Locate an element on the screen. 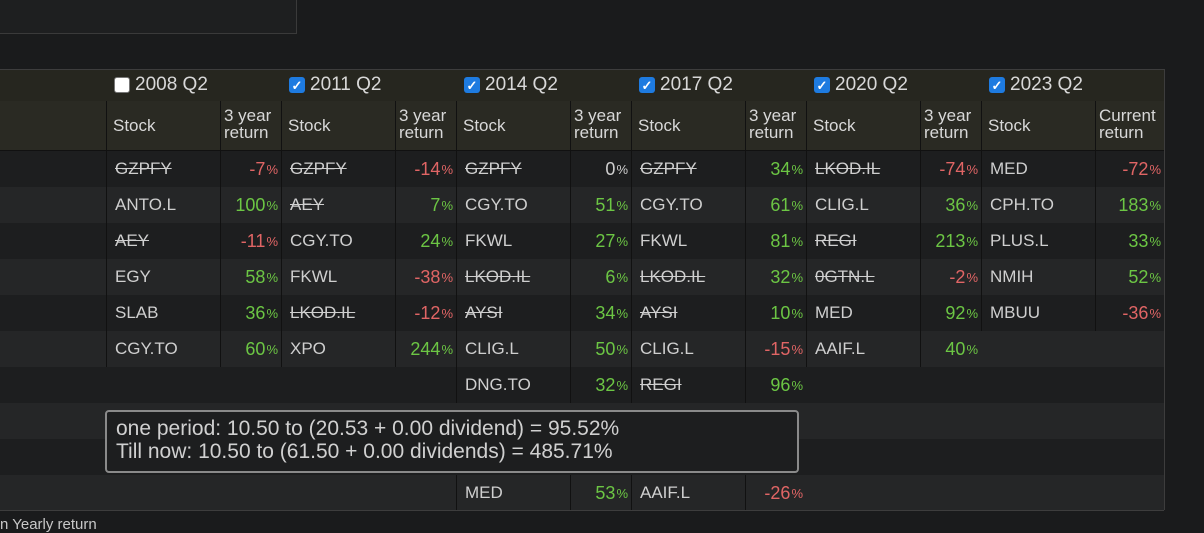  return-cell: 0% is located at coordinates (600, 169).